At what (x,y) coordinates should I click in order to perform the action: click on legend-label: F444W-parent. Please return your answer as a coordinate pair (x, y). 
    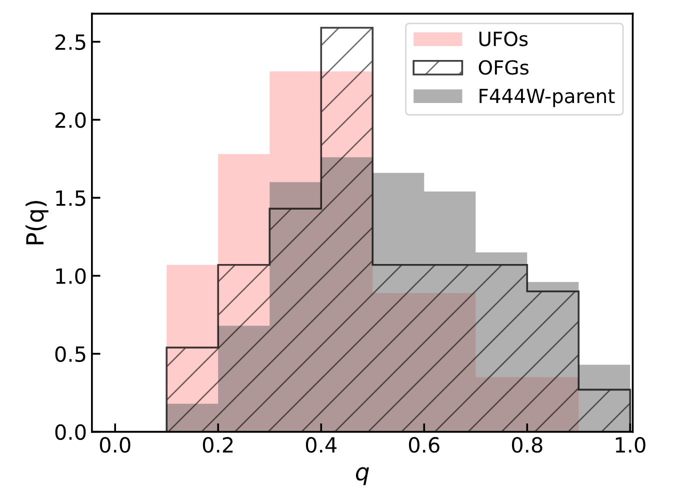
    Looking at the image, I should click on (547, 98).